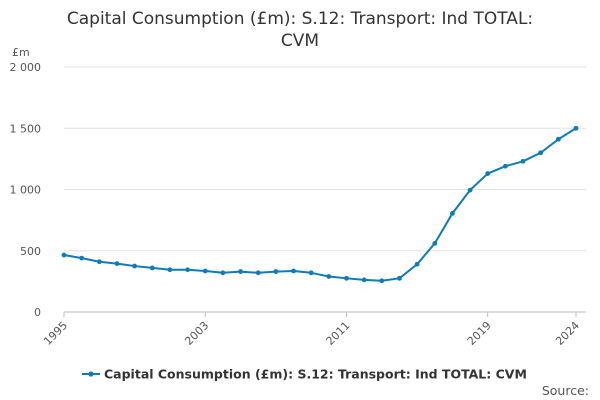 The image size is (600, 400). What do you see at coordinates (30, 251) in the screenshot?
I see `y-tick-label: 500` at bounding box center [30, 251].